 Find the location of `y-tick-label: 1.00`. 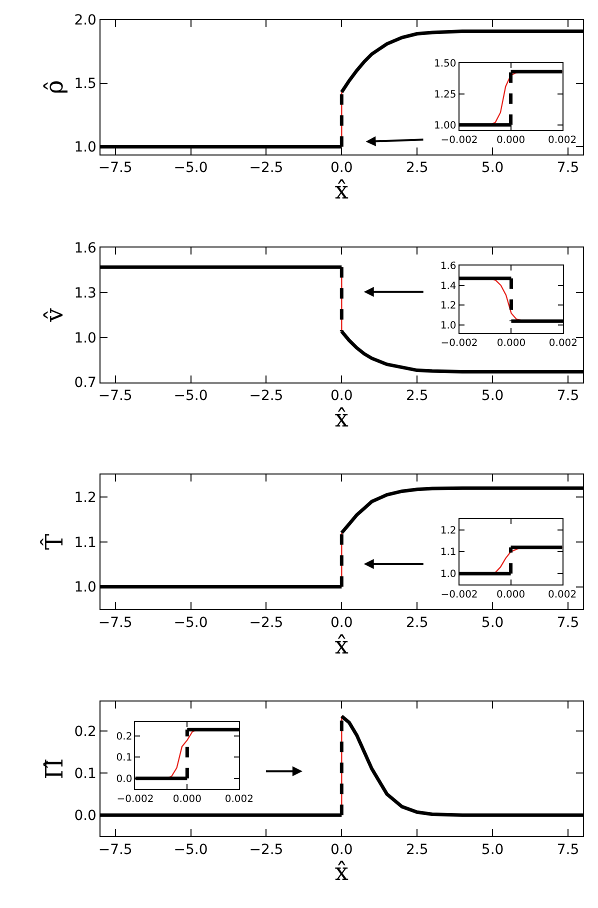

y-tick-label: 1.00 is located at coordinates (445, 126).